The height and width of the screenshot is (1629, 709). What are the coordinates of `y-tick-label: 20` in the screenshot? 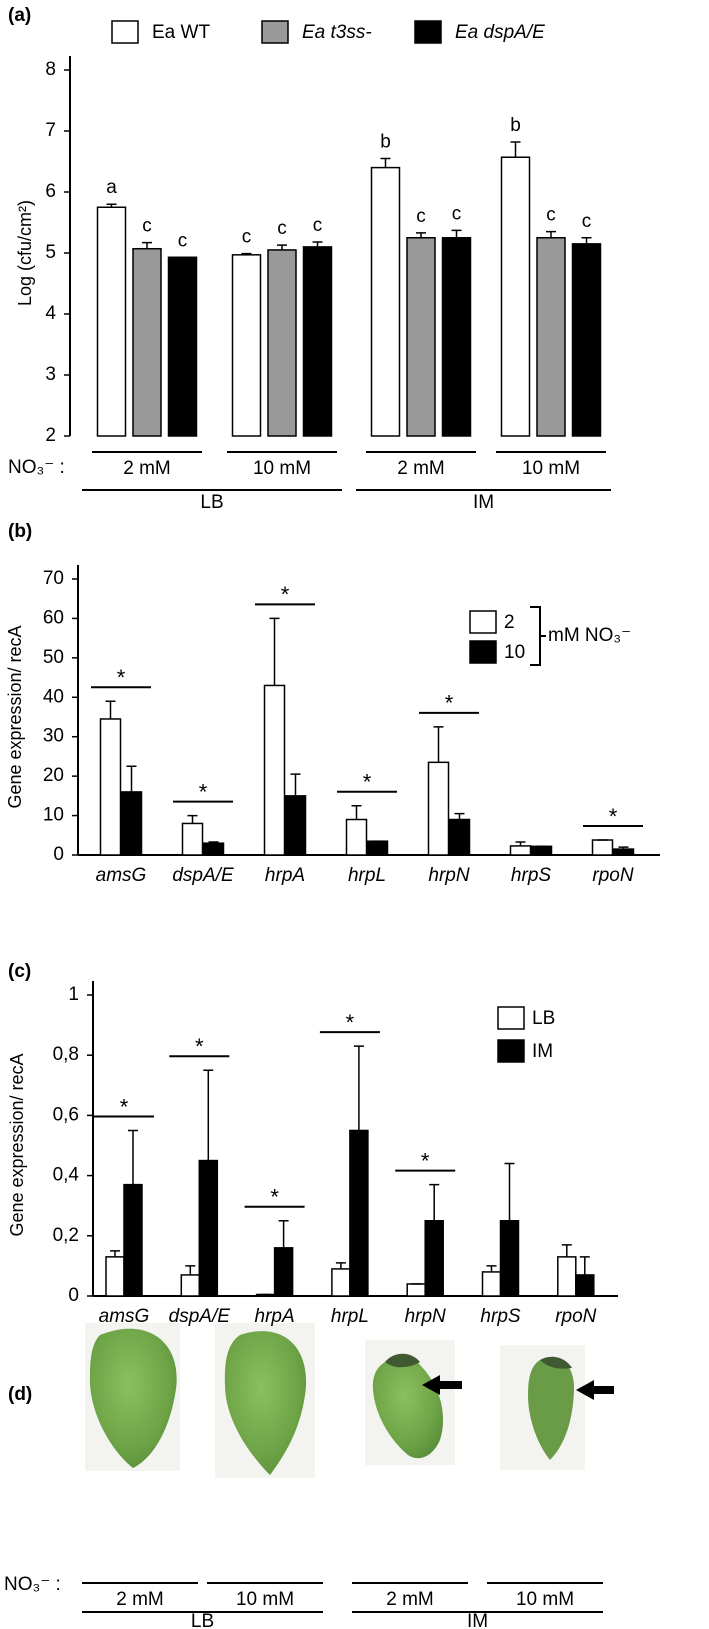 It's located at (53, 775).